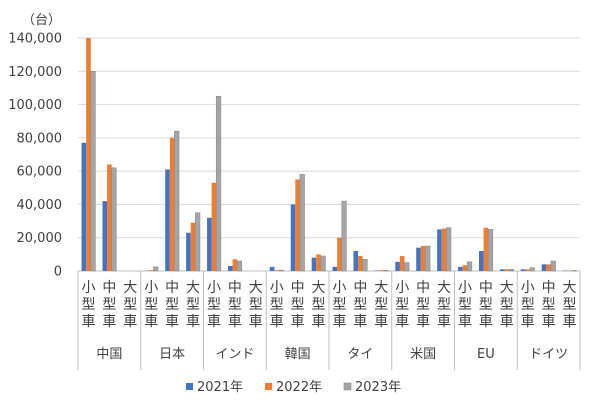 The height and width of the screenshot is (404, 616). What do you see at coordinates (360, 354) in the screenshot?
I see `group-label: タイ` at bounding box center [360, 354].